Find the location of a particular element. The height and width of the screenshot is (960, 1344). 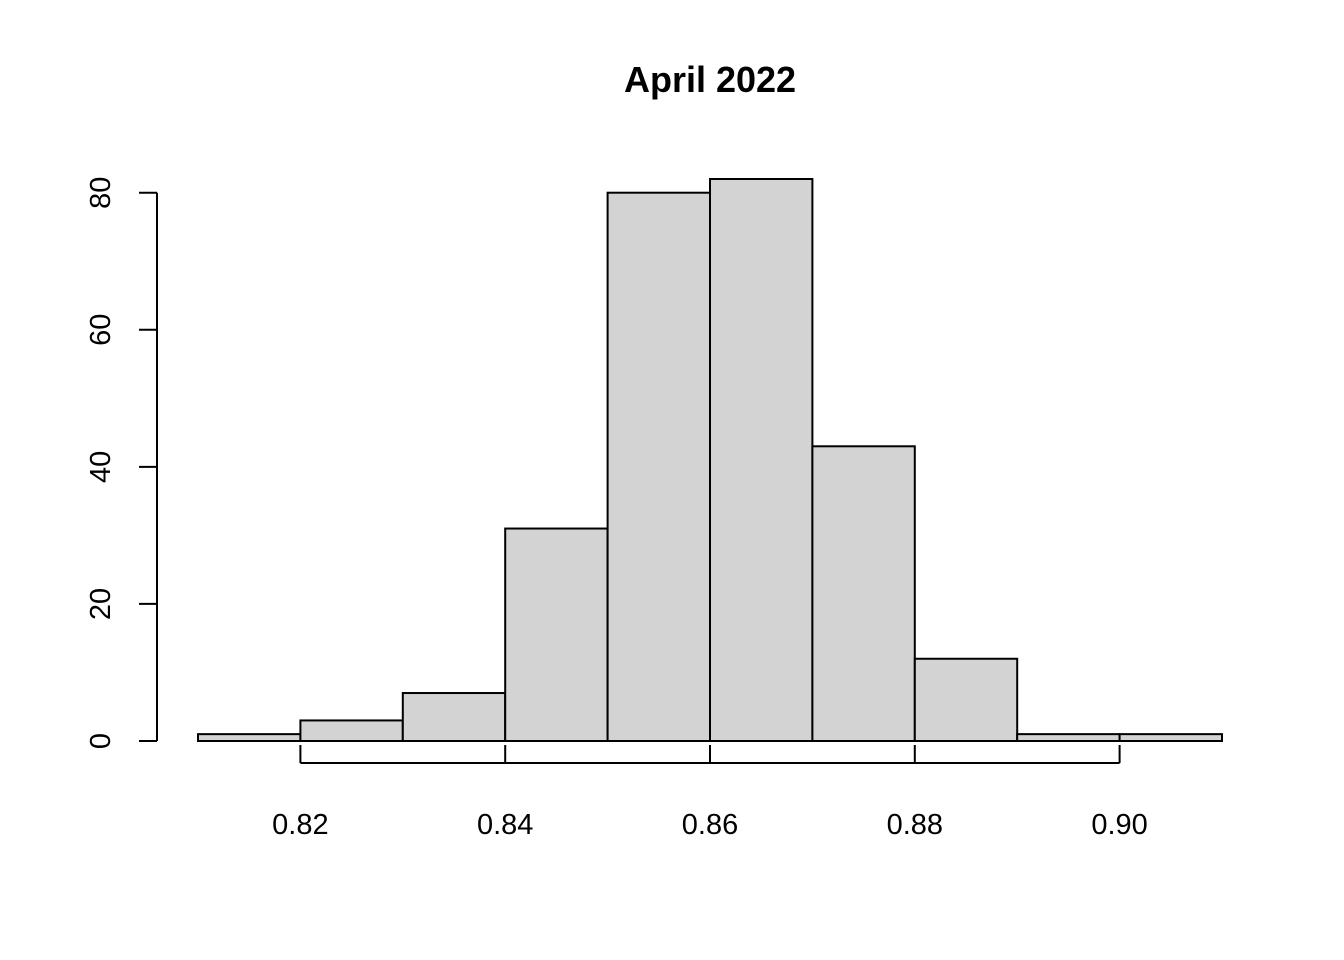

x-tick-label-0: 0.82 is located at coordinates (300, 825).